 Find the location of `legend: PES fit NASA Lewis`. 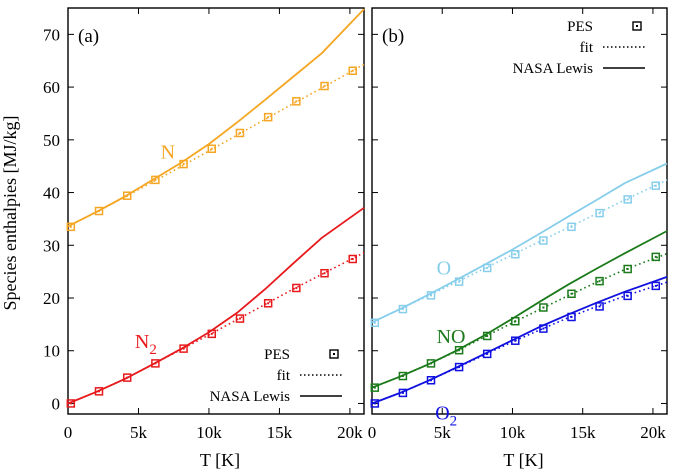

legend: PES fit NASA Lewis is located at coordinates (276, 376).